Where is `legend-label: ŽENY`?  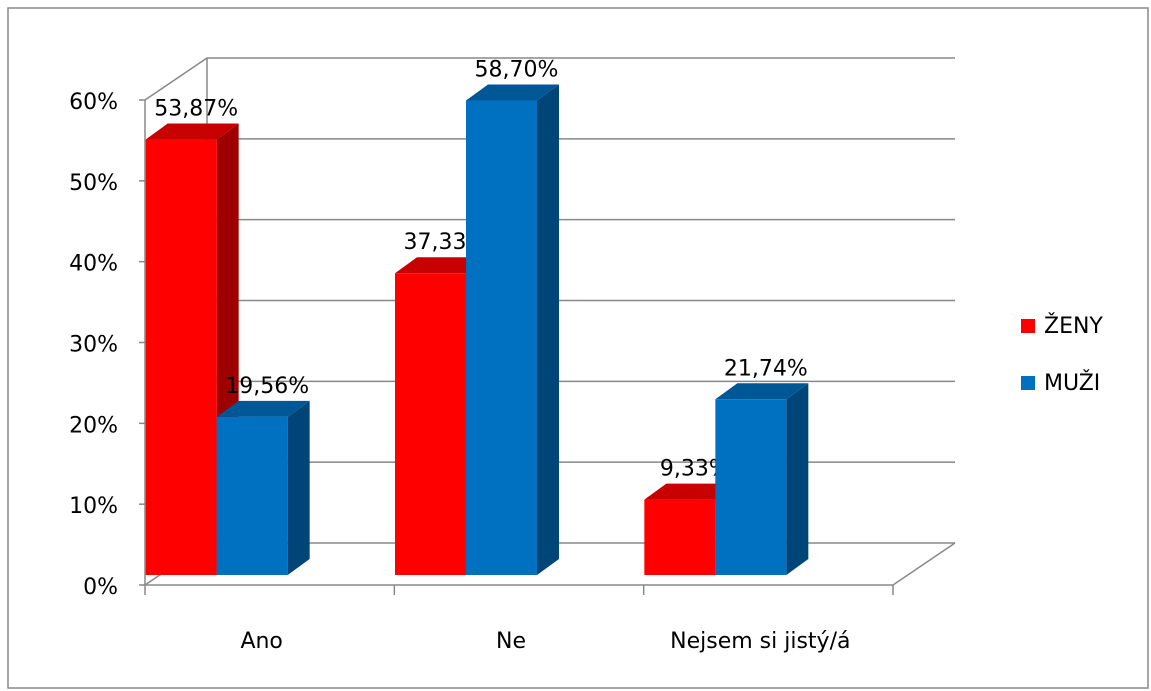
legend-label: ŽENY is located at coordinates (1073, 326).